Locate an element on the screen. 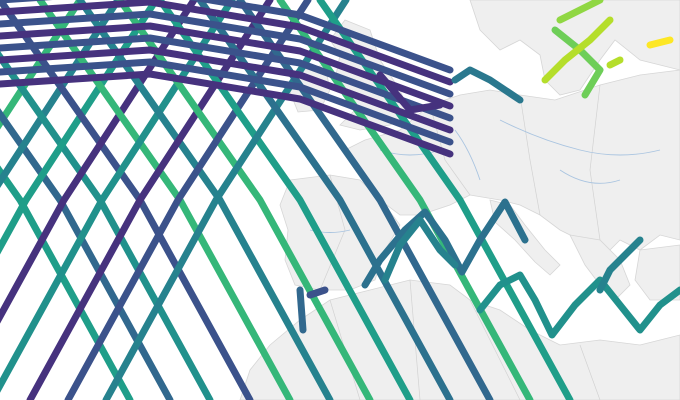 The height and width of the screenshot is (400, 680). land is located at coordinates (600, 267).